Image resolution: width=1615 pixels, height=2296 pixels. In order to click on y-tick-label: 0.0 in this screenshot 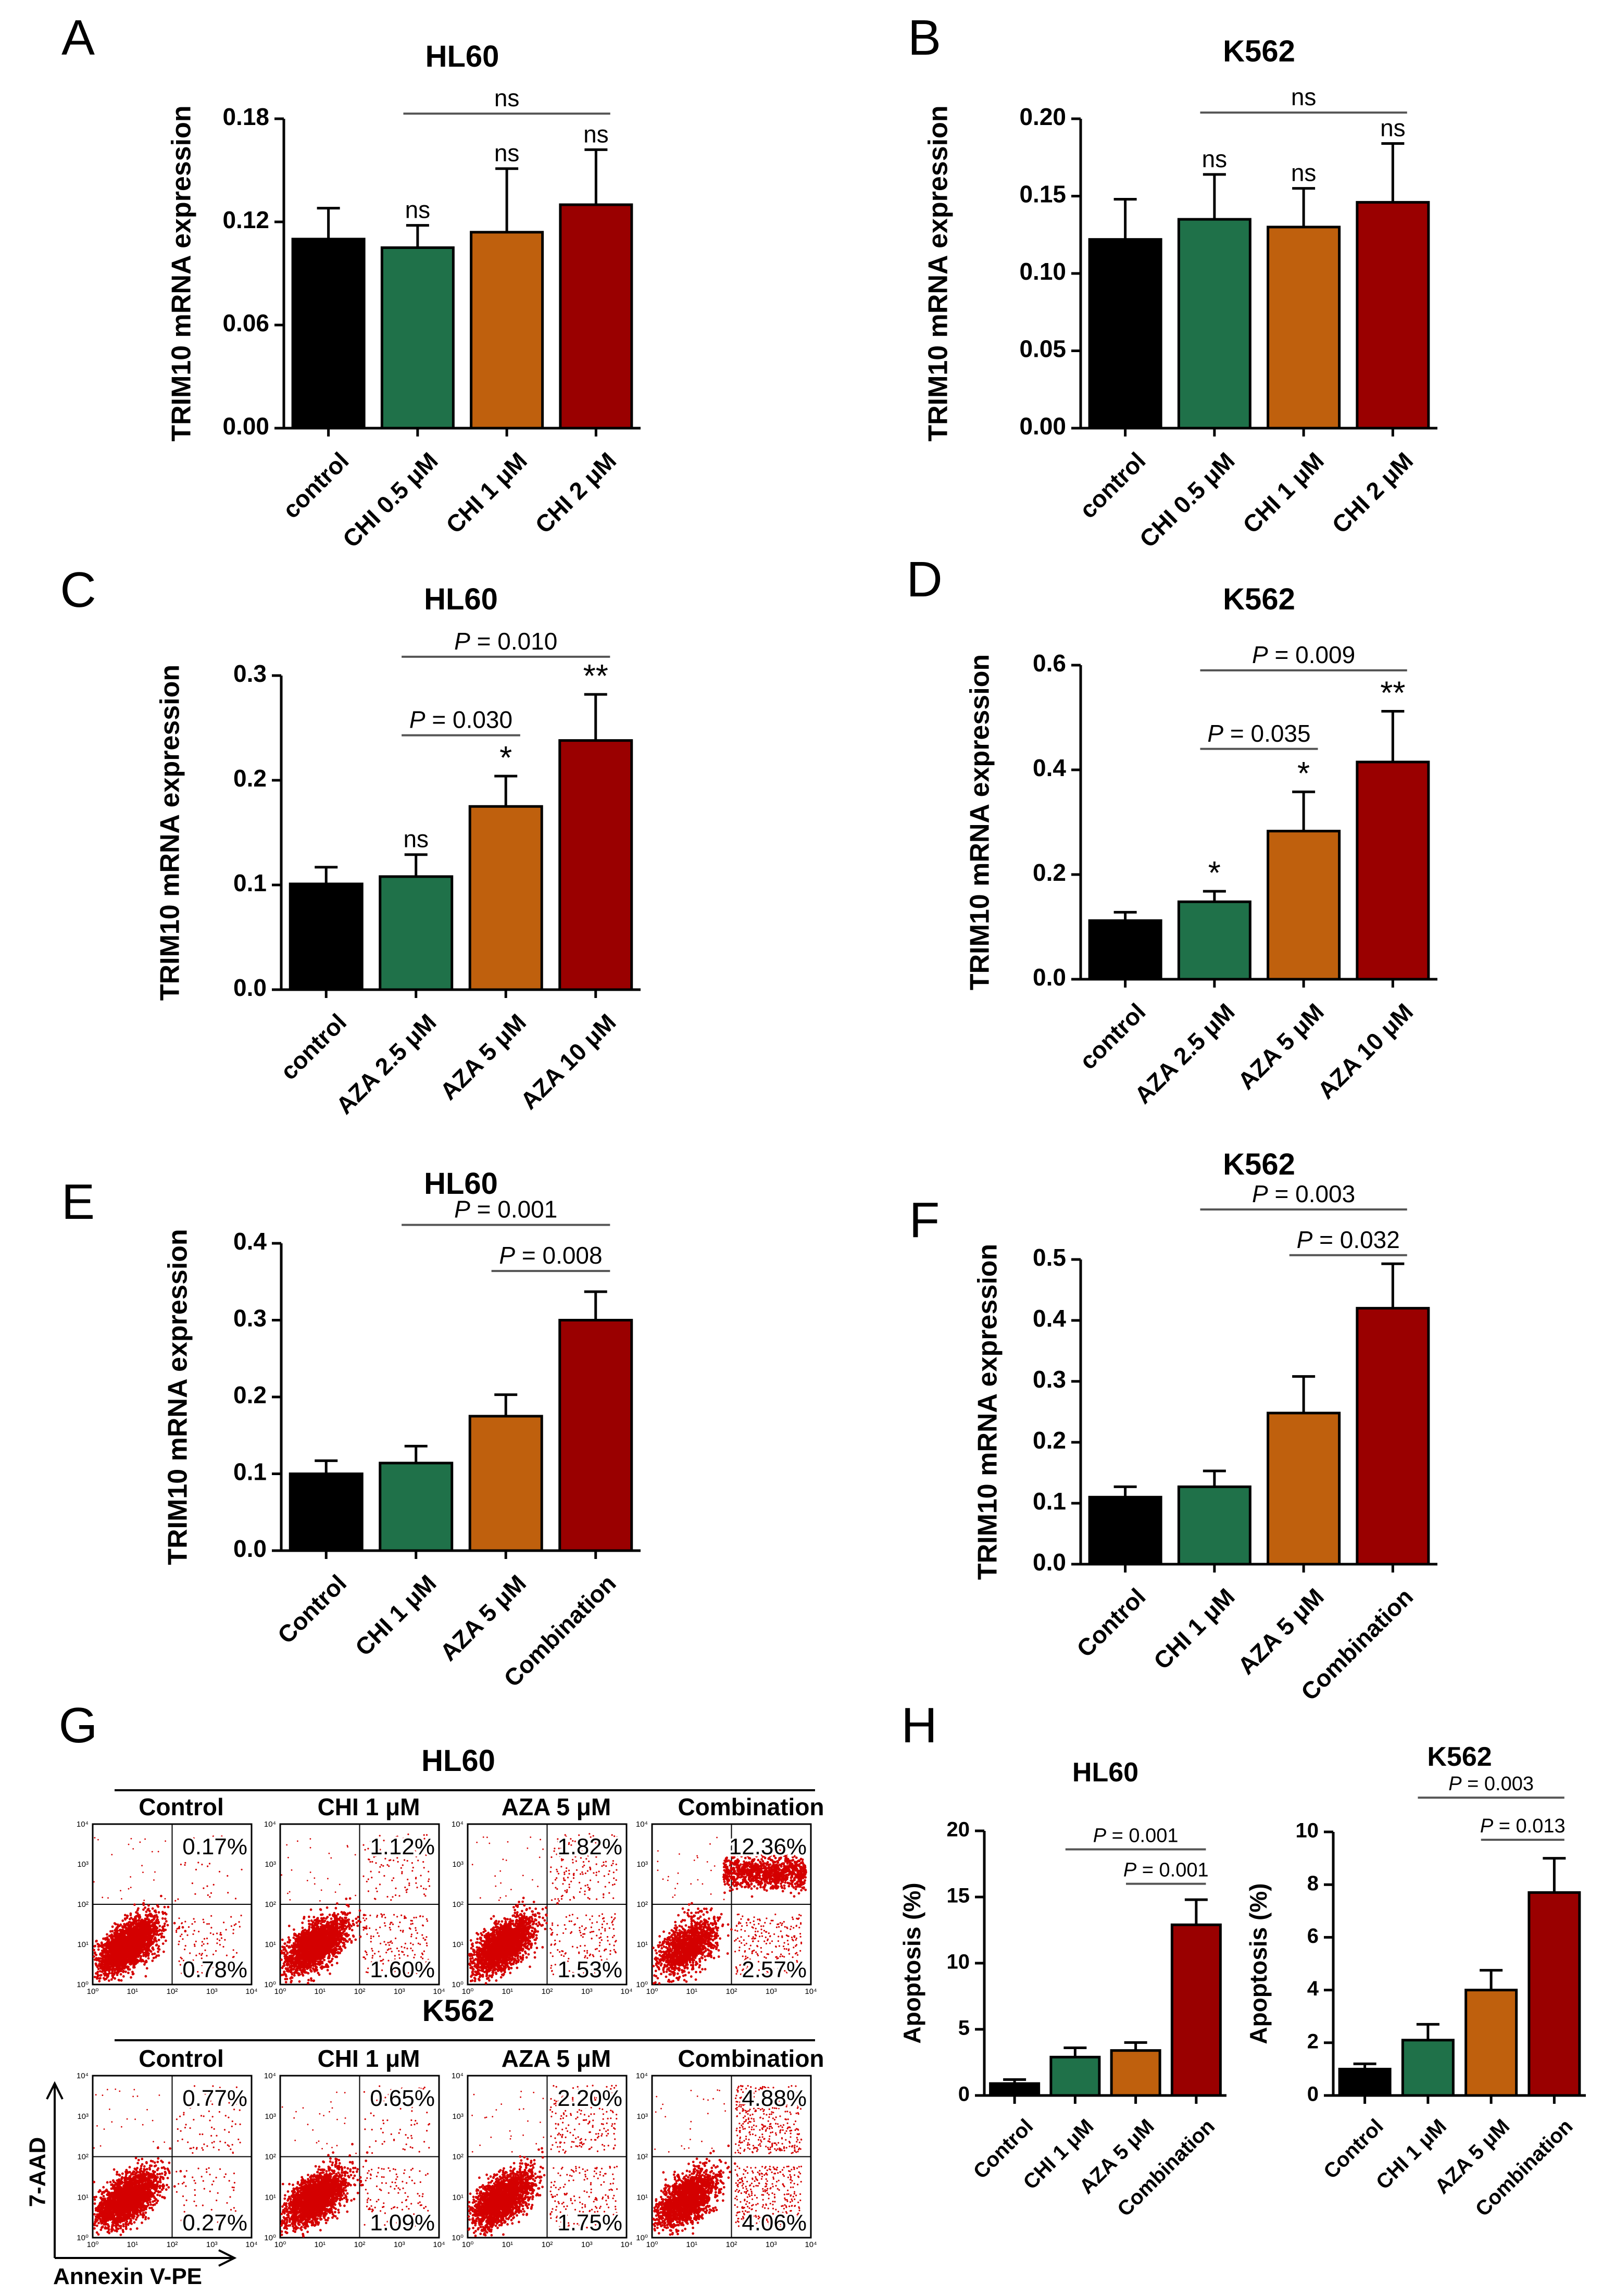, I will do `click(250, 1549)`.